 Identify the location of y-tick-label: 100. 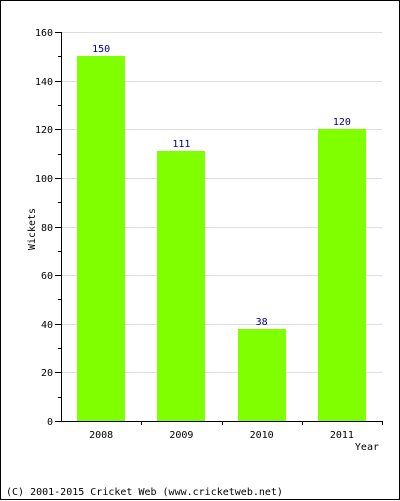
(44, 179).